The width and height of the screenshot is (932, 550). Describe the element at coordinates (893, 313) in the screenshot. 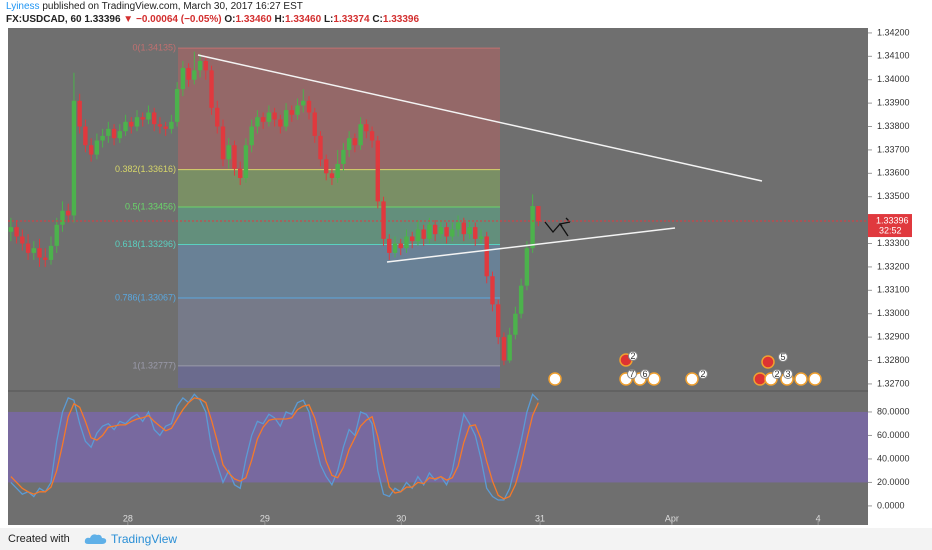

I see `y-tick-label: 1.33000` at that location.